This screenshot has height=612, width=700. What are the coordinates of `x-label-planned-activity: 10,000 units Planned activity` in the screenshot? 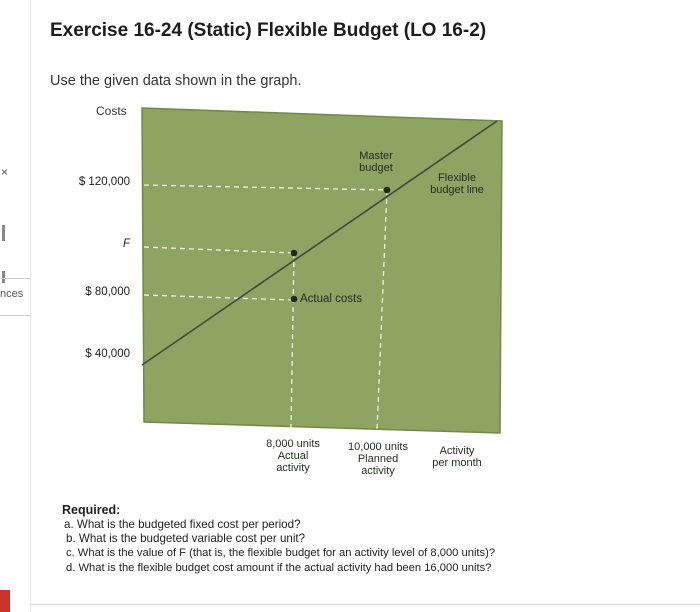 It's located at (378, 459).